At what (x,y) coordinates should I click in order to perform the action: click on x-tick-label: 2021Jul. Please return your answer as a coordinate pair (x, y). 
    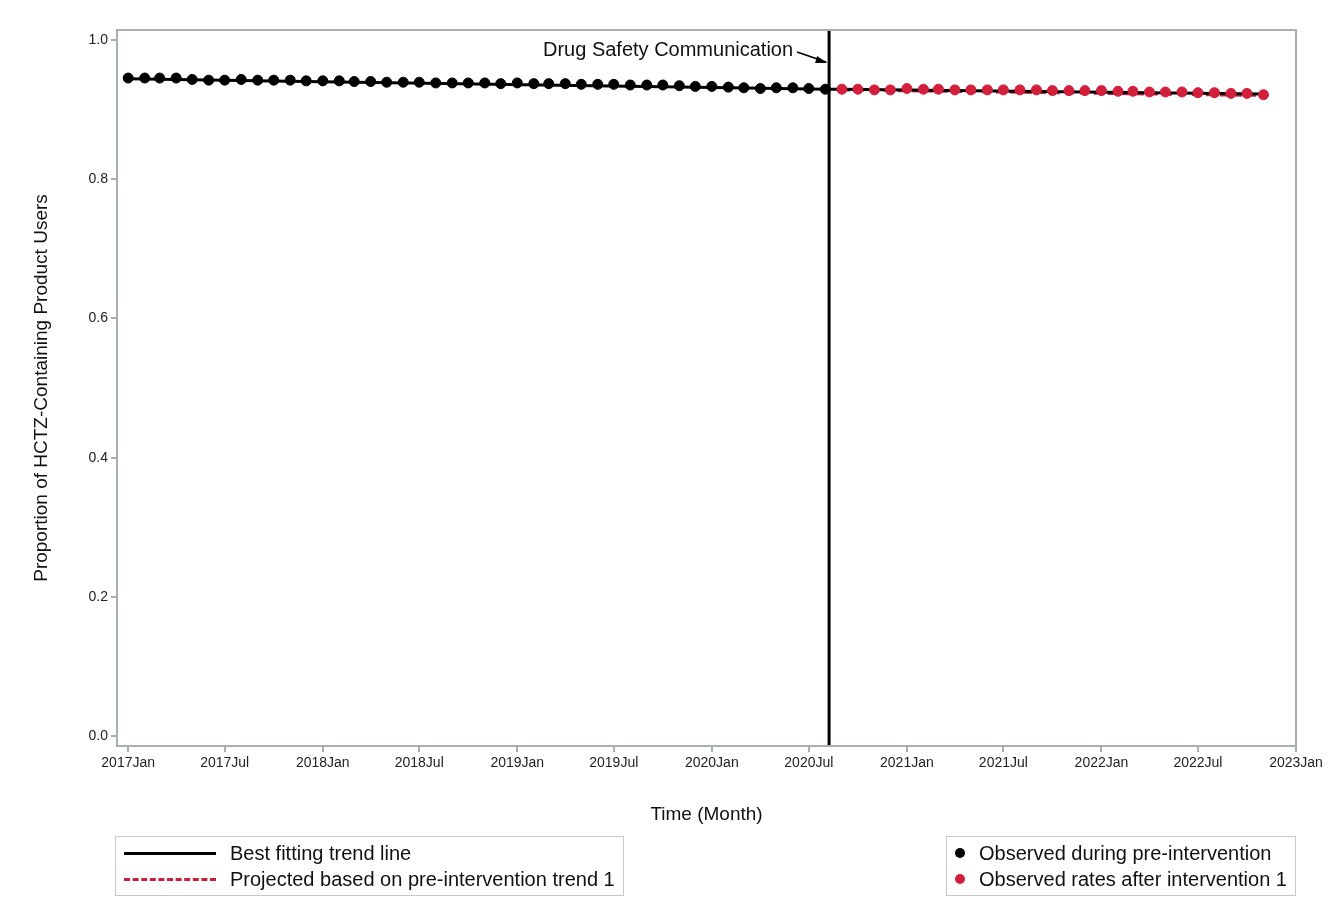
    Looking at the image, I should click on (1003, 762).